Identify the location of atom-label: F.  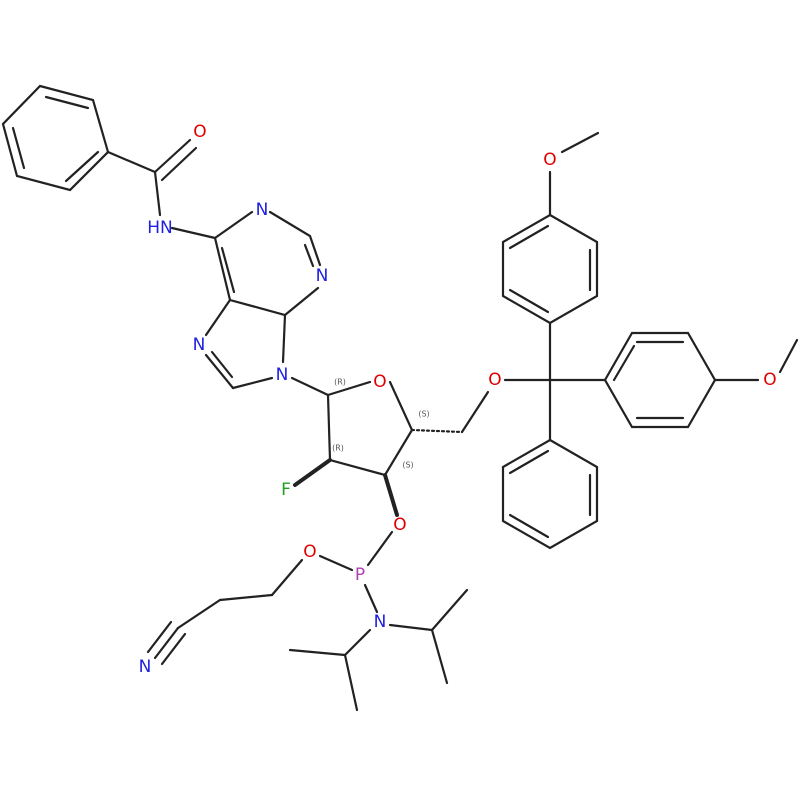
(286, 490).